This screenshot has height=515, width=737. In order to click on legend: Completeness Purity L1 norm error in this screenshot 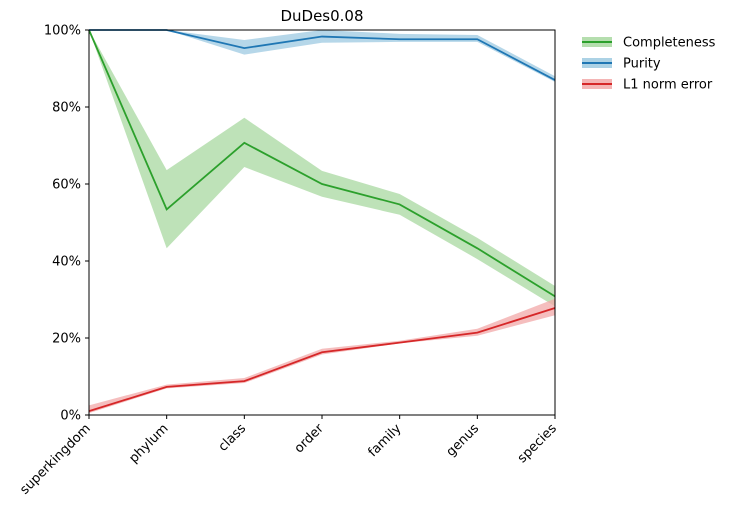, I will do `click(649, 64)`.